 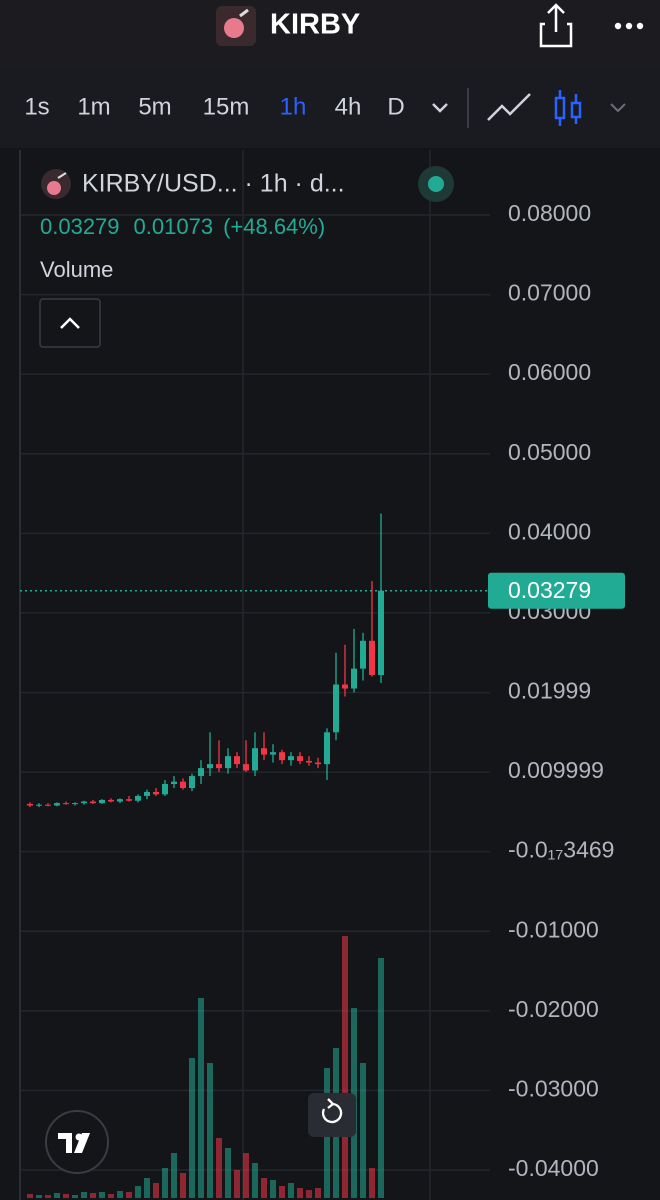 What do you see at coordinates (293, 106) in the screenshot?
I see `interval: 1h` at bounding box center [293, 106].